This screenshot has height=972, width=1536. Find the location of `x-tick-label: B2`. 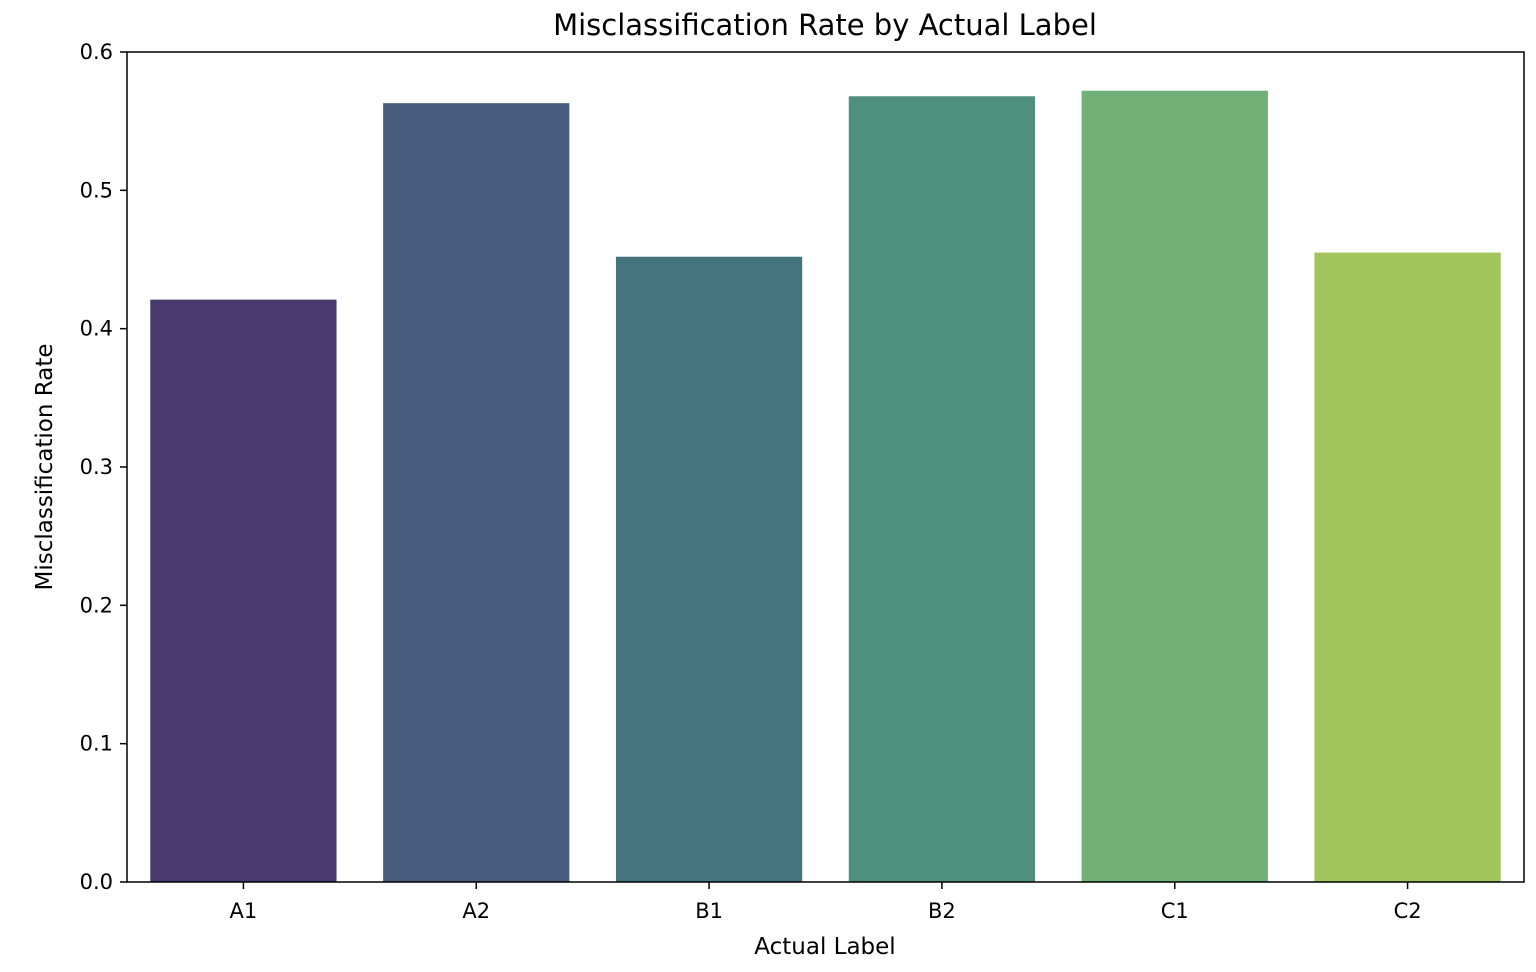

x-tick-label: B2 is located at coordinates (942, 911).